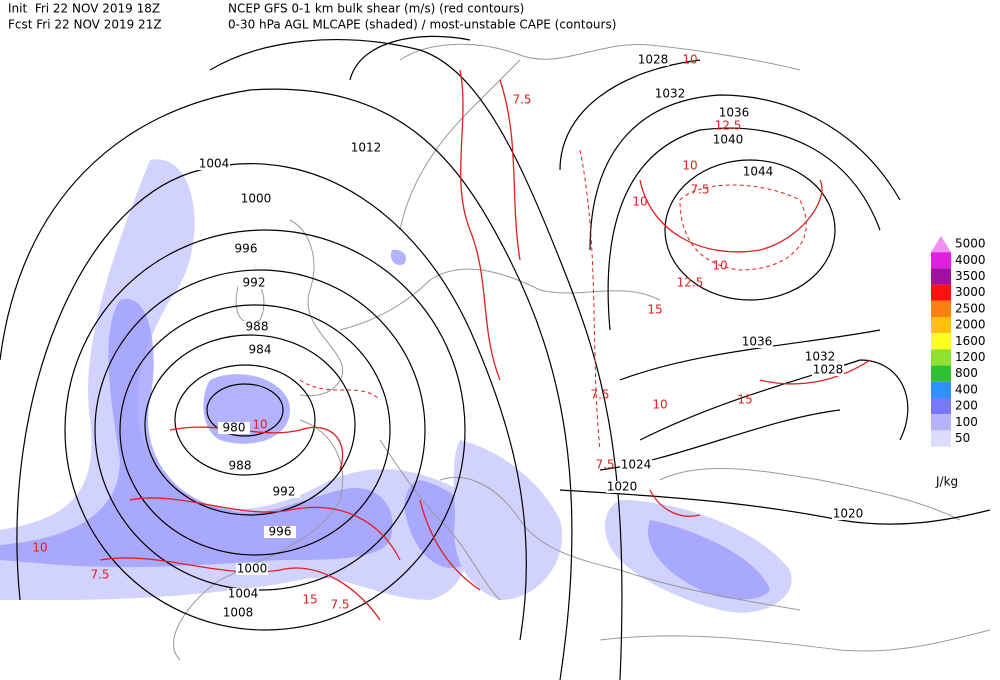 The image size is (1000, 680). Describe the element at coordinates (966, 389) in the screenshot. I see `legend-label: 400` at that location.